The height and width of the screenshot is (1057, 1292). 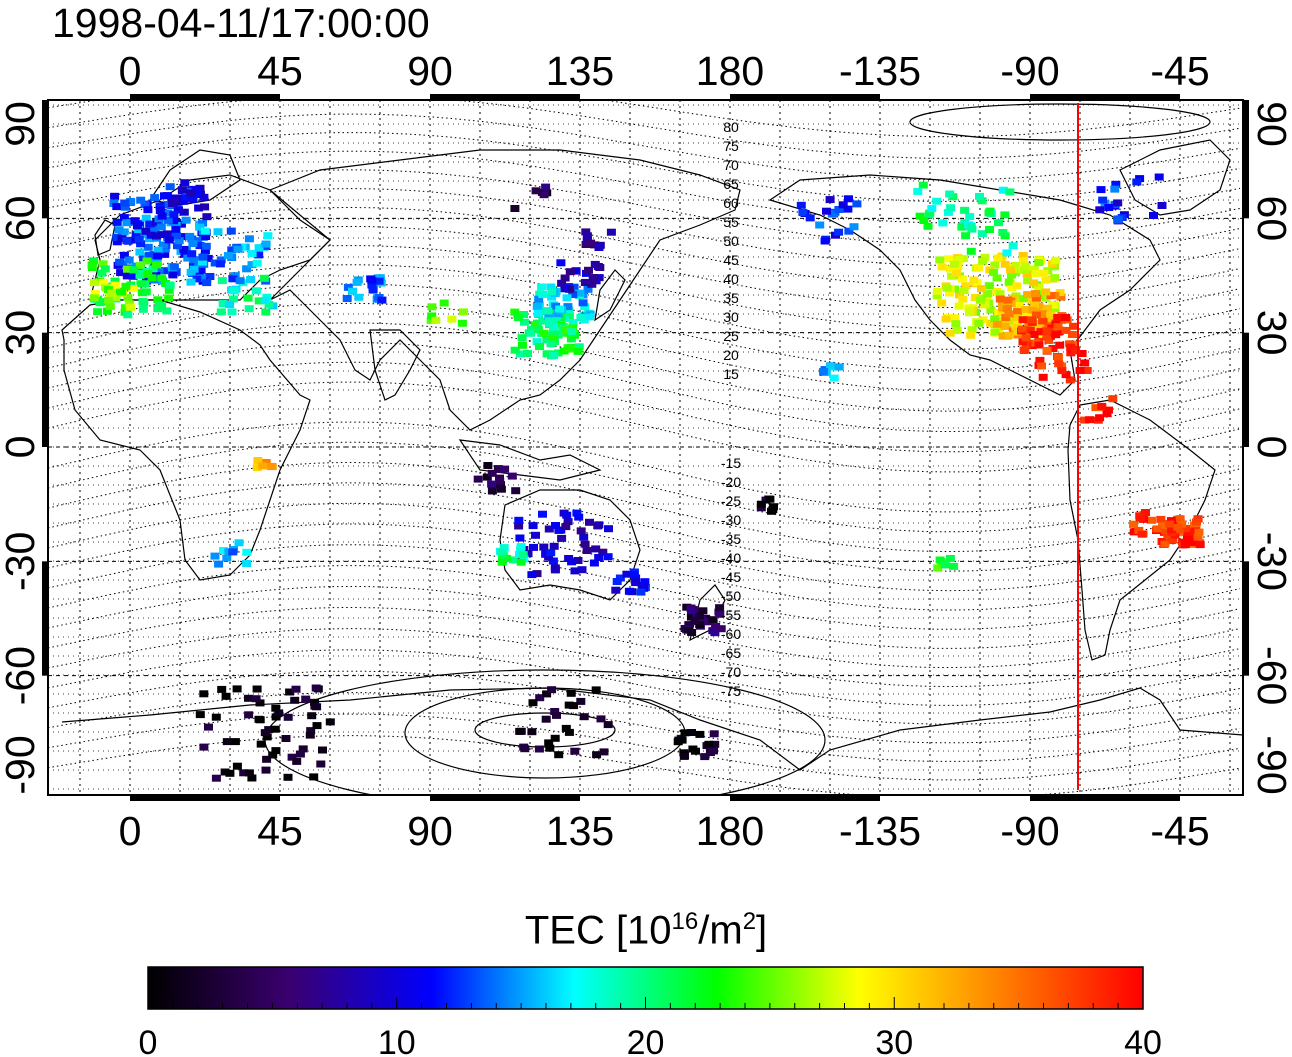 I want to click on top-lon-label: 90, so click(x=430, y=71).